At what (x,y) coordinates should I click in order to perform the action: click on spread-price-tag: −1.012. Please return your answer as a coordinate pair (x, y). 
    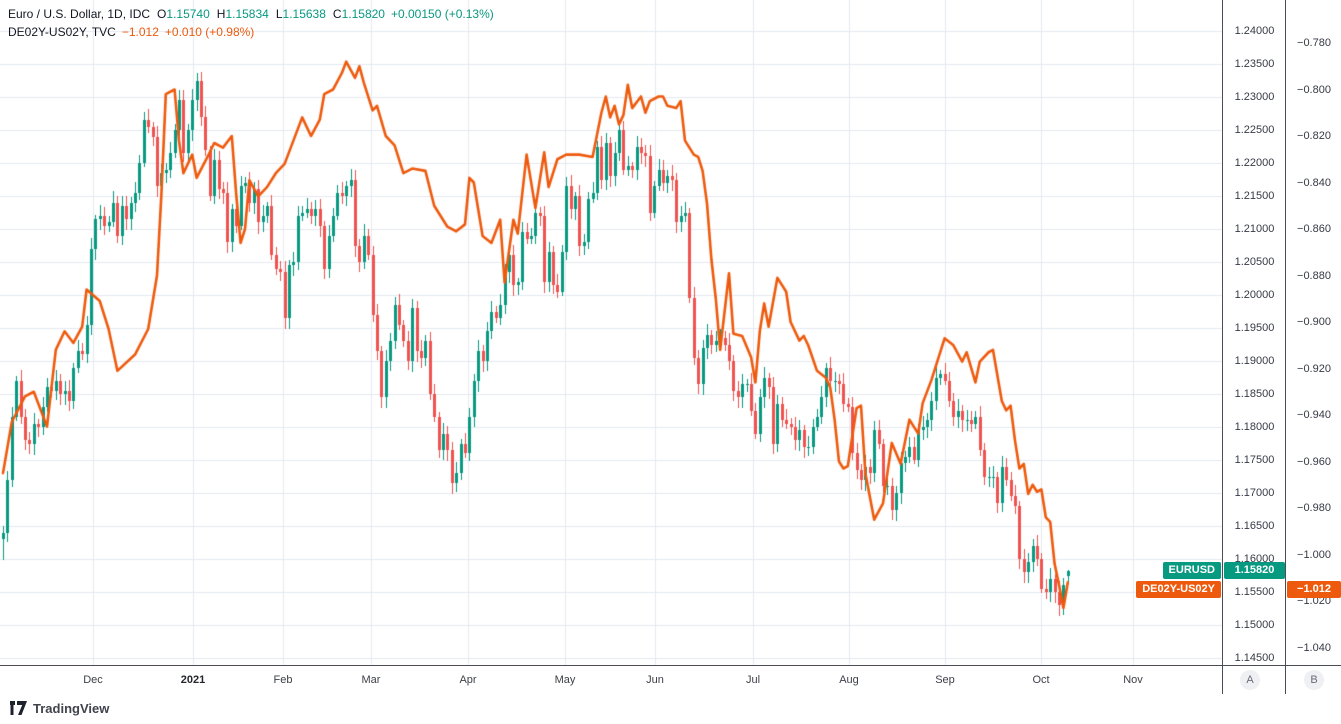
    Looking at the image, I should click on (1314, 589).